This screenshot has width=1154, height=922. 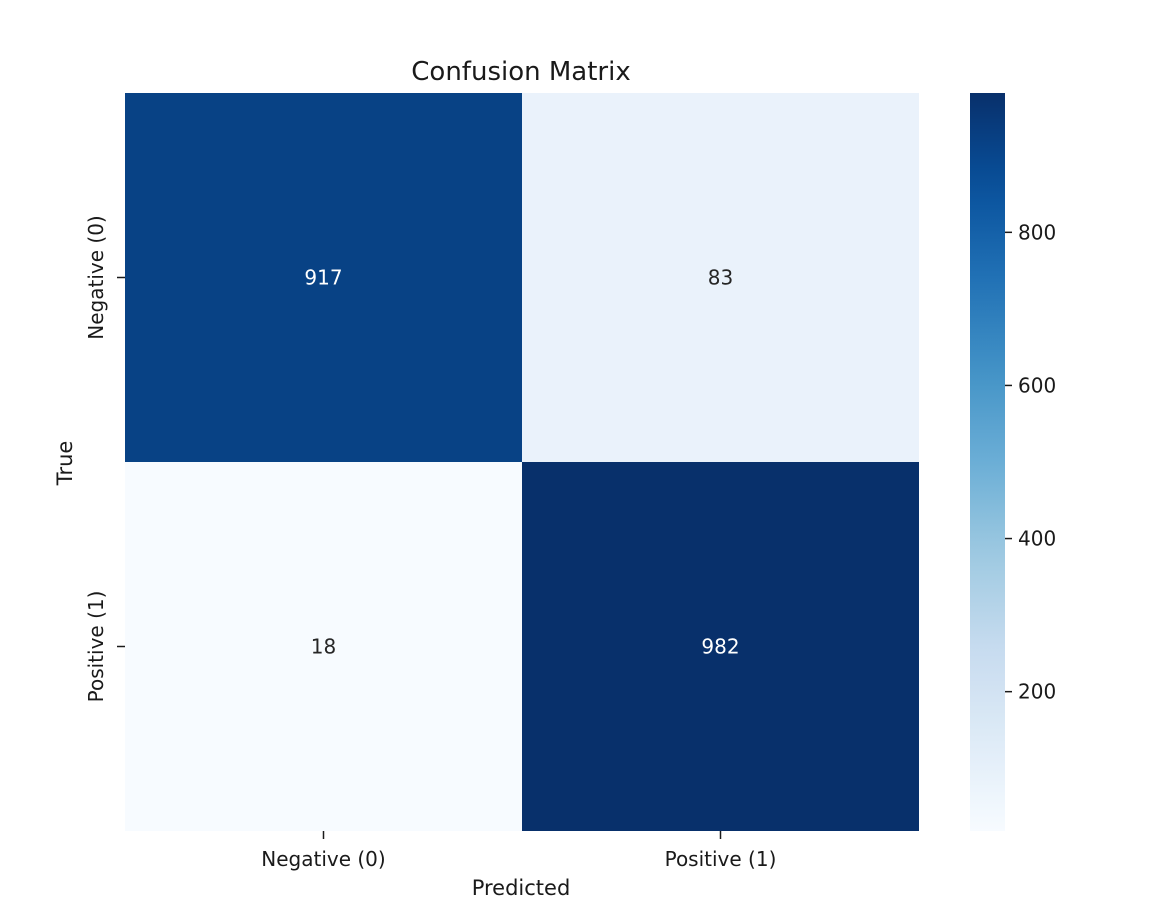 What do you see at coordinates (1037, 692) in the screenshot?
I see `colorbar-tick-label: 200` at bounding box center [1037, 692].